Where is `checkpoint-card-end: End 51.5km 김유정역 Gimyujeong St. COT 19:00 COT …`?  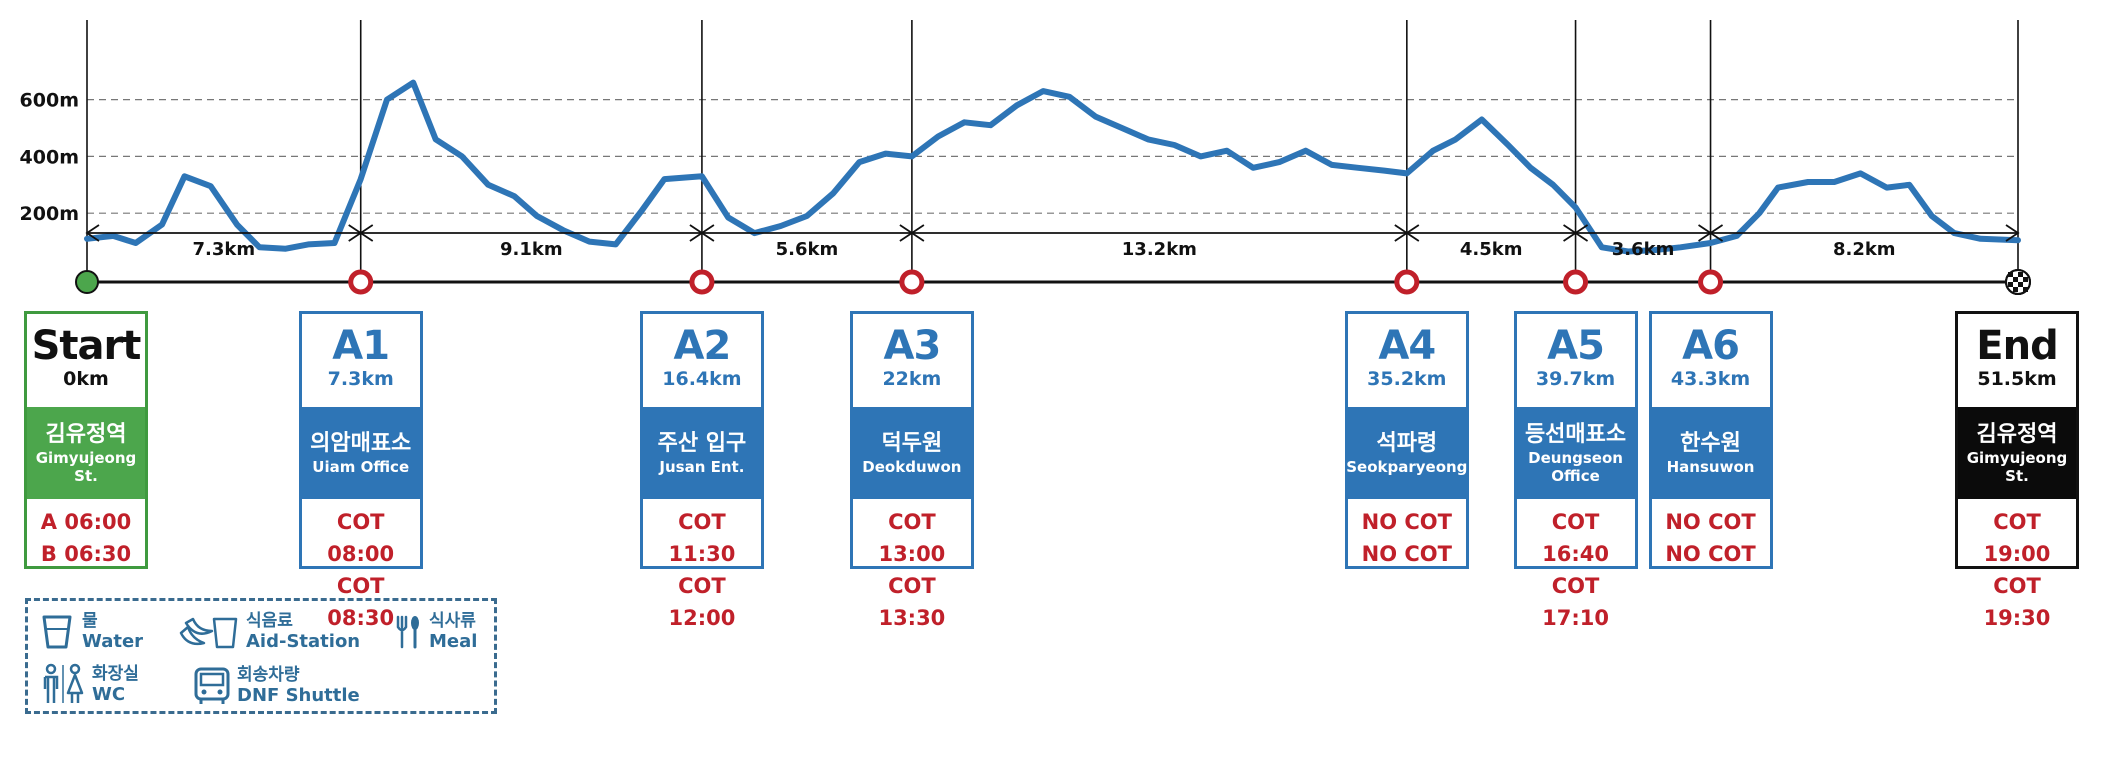 checkpoint-card-end: End 51.5km 김유정역 Gimyujeong St. COT 19:00 COT … is located at coordinates (2017, 470).